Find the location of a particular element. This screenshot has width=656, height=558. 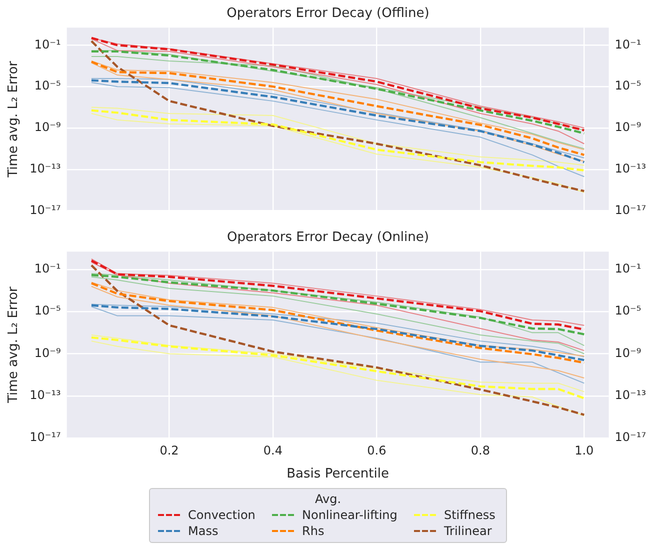

chart-title: Operators Error Decay (Online) is located at coordinates (328, 238).